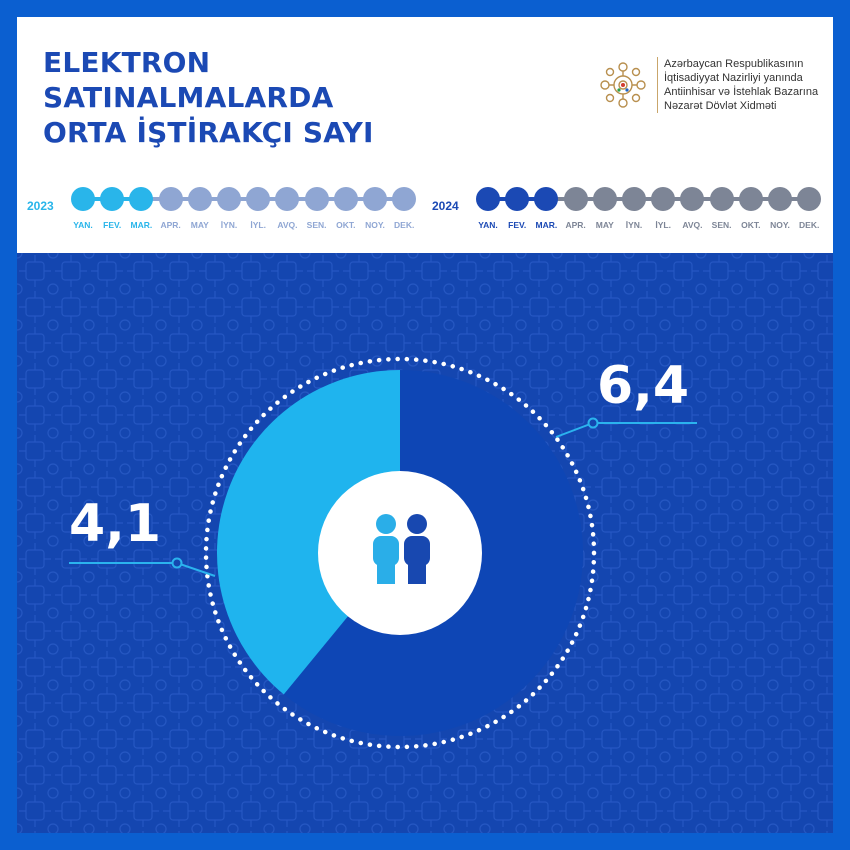 This screenshot has width=850, height=850. Describe the element at coordinates (40, 206) in the screenshot. I see `year-2023-label: 2023` at that location.